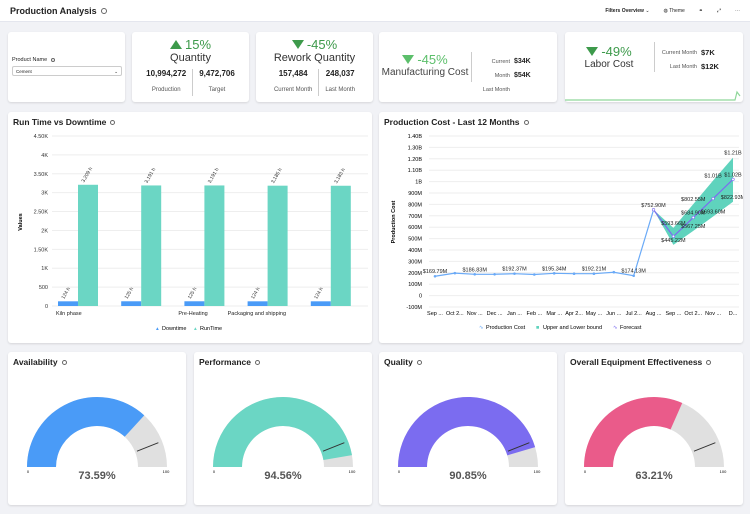 Image resolution: width=750 pixels, height=514 pixels. What do you see at coordinates (166, 73) in the screenshot?
I see `production-value: 10,994,272` at bounding box center [166, 73].